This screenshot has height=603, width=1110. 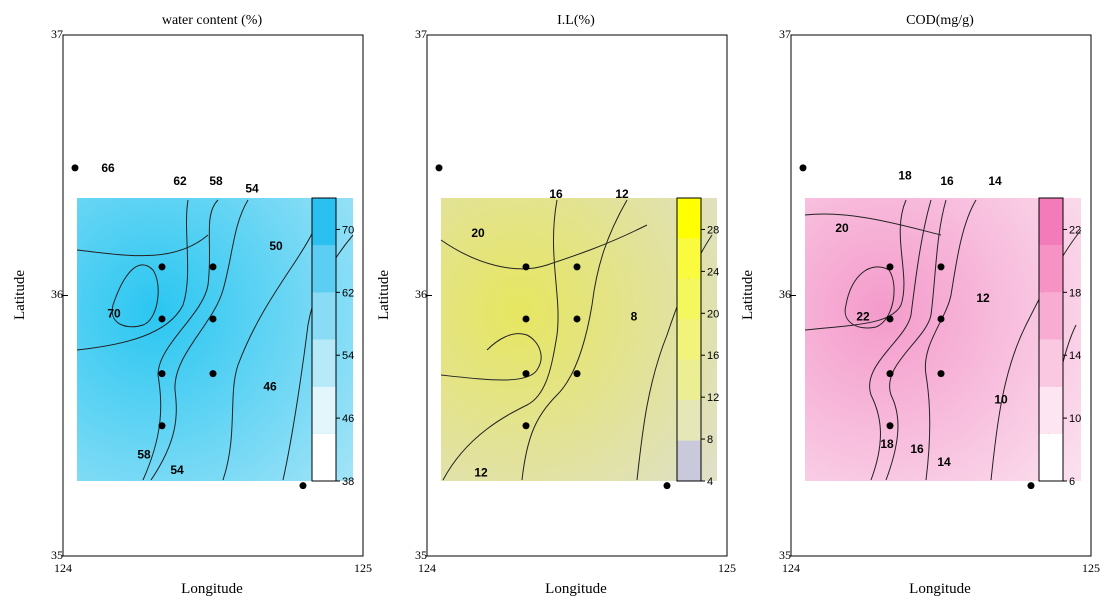 I want to click on contour-label: 58, so click(x=216, y=181).